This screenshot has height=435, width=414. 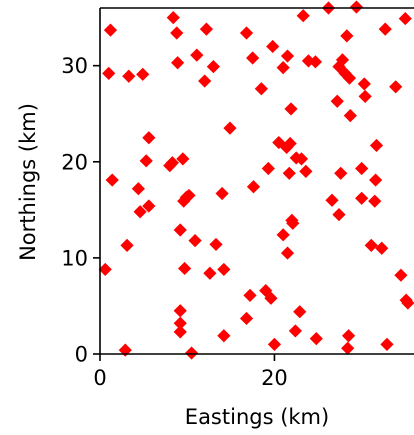 What do you see at coordinates (74, 258) in the screenshot?
I see `y-tick-label: 10` at bounding box center [74, 258].